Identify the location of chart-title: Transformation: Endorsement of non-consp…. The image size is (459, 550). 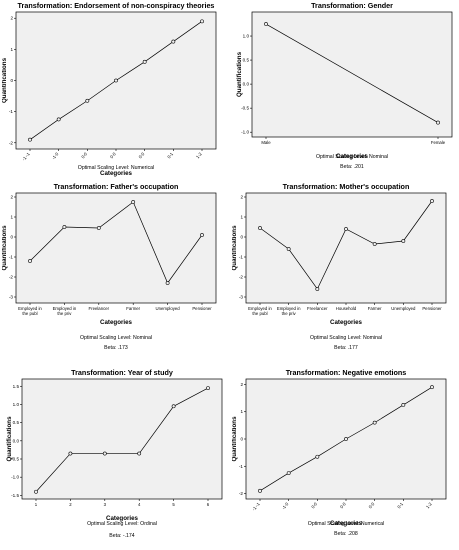
(116, 5).